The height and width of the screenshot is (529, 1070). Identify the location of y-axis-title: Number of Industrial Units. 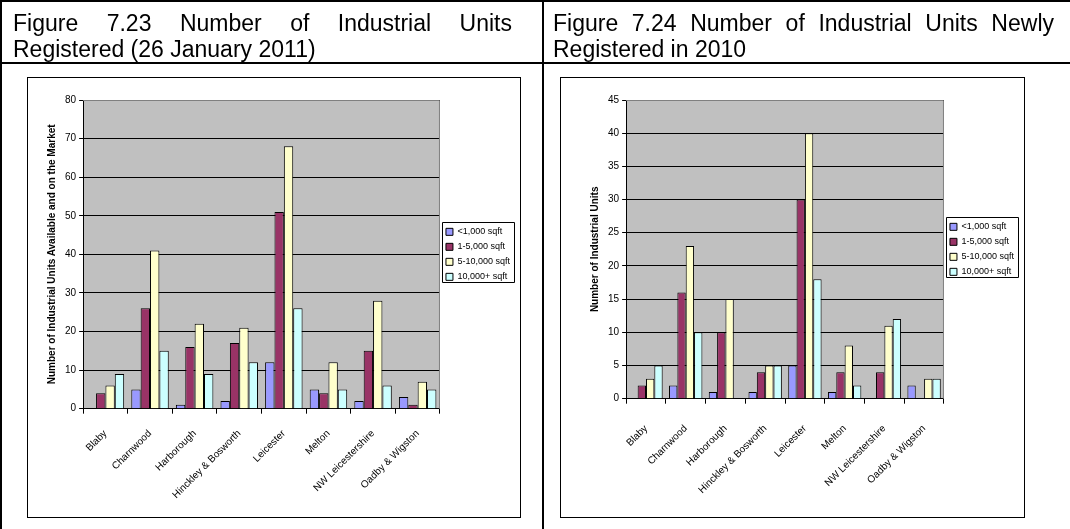
(594, 249).